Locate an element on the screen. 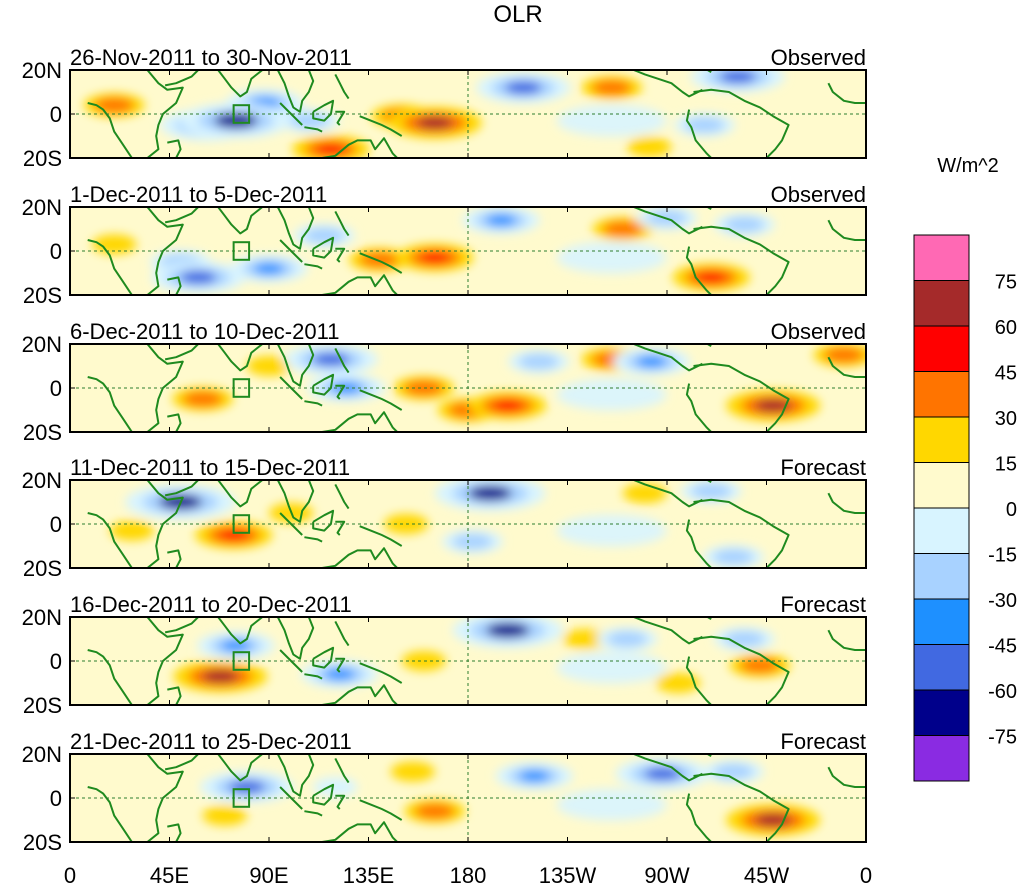 The width and height of the screenshot is (1021, 887). x-tick-label: 135W is located at coordinates (568, 875).